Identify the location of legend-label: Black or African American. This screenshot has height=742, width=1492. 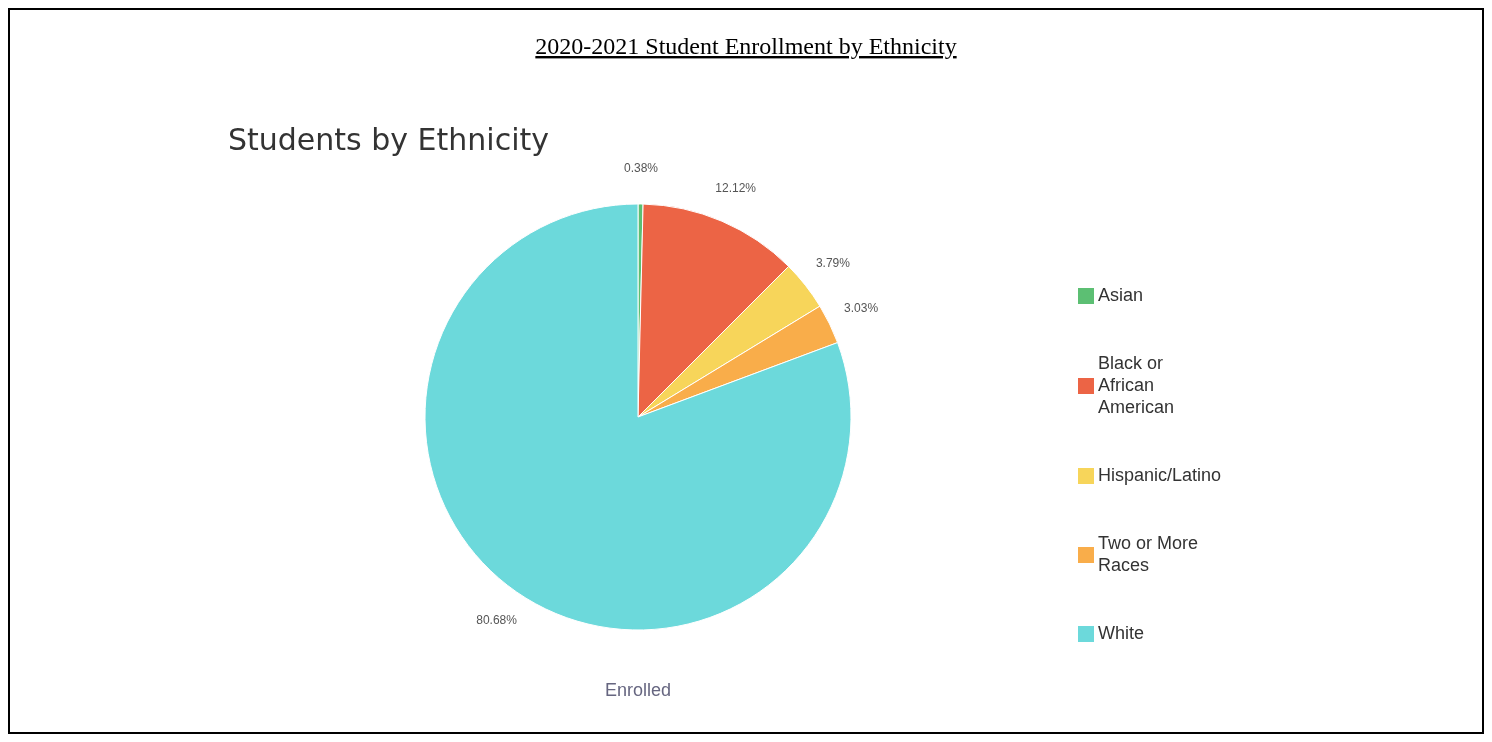
(1136, 384).